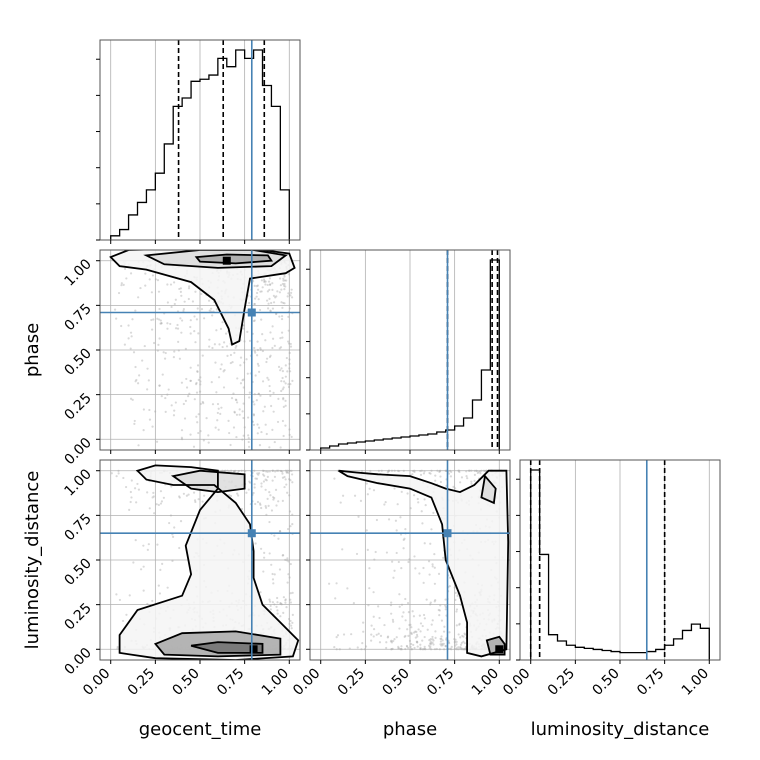  What do you see at coordinates (77, 616) in the screenshot?
I see `tick-label-y-2-1: 0.25` at bounding box center [77, 616].